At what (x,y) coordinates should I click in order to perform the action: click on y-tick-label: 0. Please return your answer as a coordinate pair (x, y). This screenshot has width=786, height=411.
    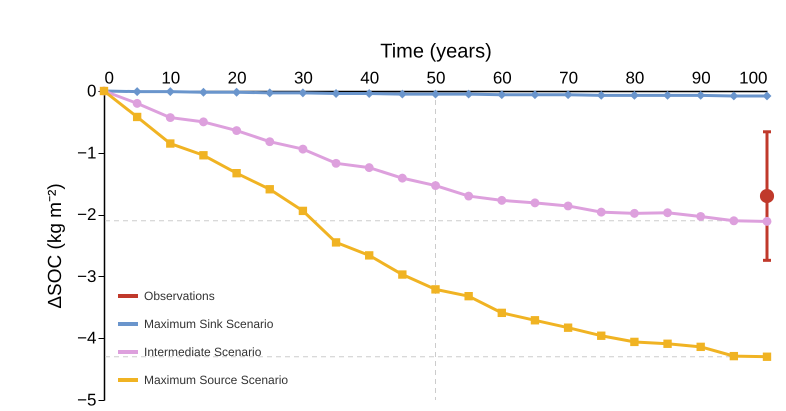
    Looking at the image, I should click on (91, 91).